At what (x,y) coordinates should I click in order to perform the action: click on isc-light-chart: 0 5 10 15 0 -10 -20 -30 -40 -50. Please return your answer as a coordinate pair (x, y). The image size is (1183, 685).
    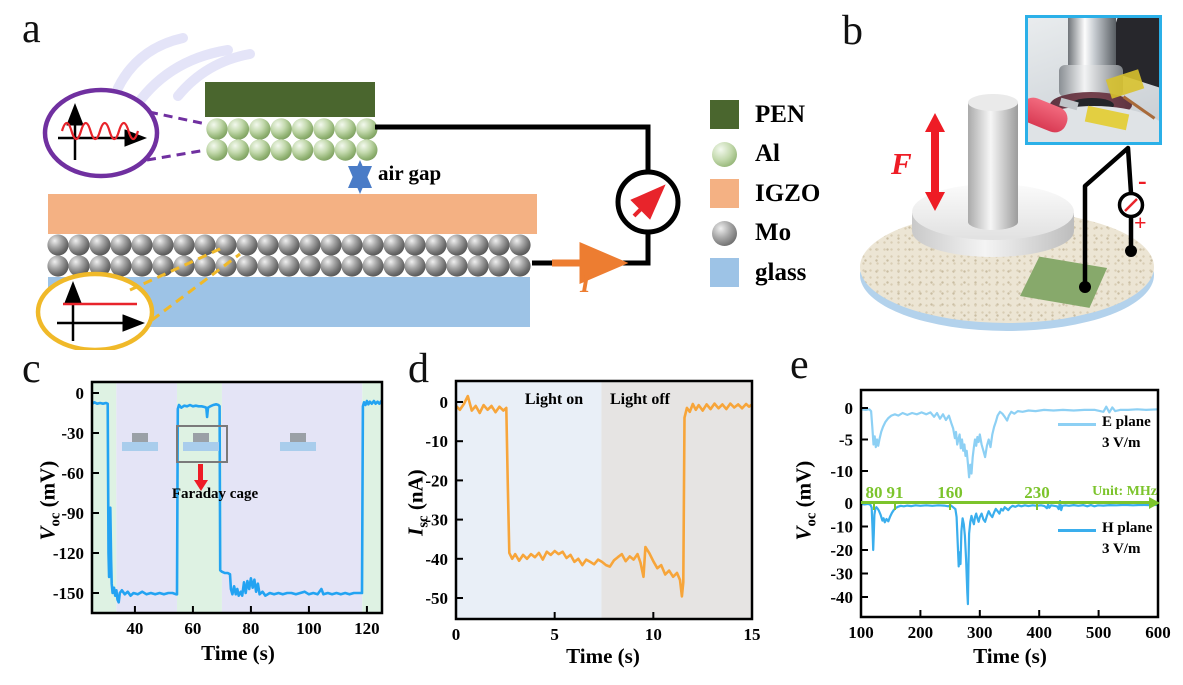
    Looking at the image, I should click on (593, 511).